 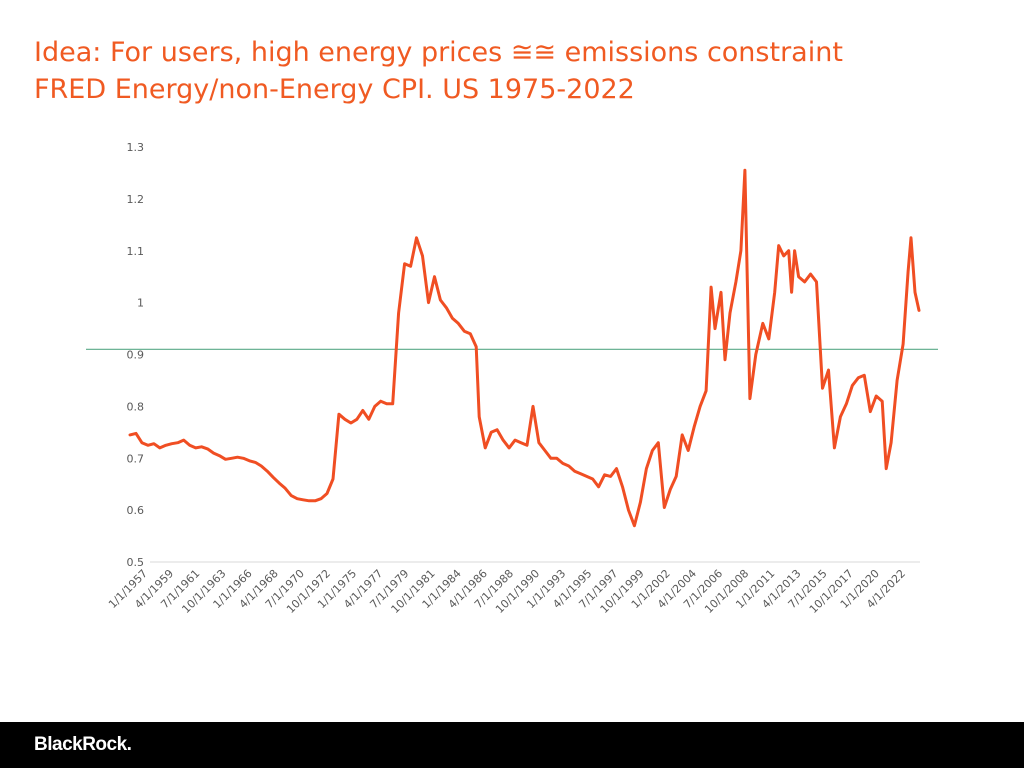 What do you see at coordinates (83, 744) in the screenshot?
I see `blackrock-logo: BlackRock.` at bounding box center [83, 744].